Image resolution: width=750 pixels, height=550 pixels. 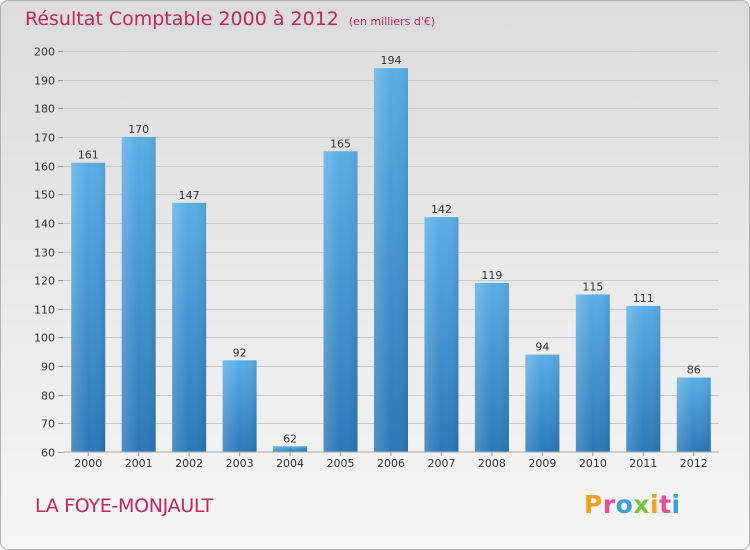 What do you see at coordinates (341, 463) in the screenshot?
I see `x-tick-label-2005: 2005` at bounding box center [341, 463].